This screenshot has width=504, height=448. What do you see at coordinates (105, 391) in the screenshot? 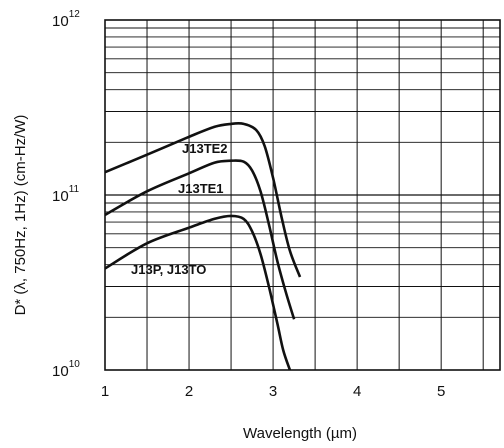
I see `x-tick-label: 1` at bounding box center [105, 391].